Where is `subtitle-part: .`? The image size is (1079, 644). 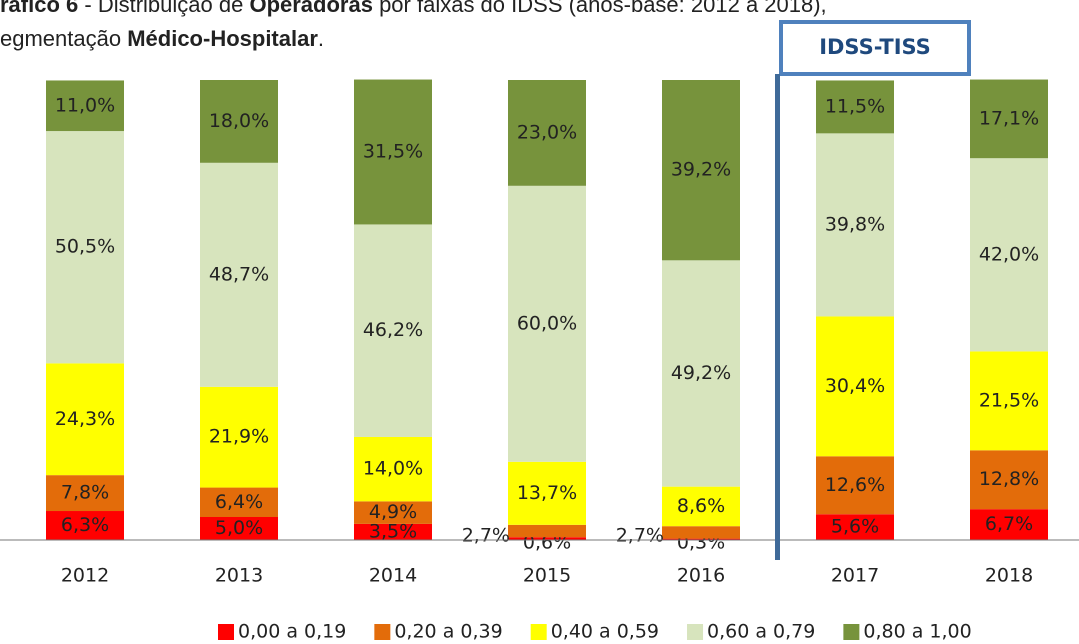 subtitle-part: . is located at coordinates (321, 38).